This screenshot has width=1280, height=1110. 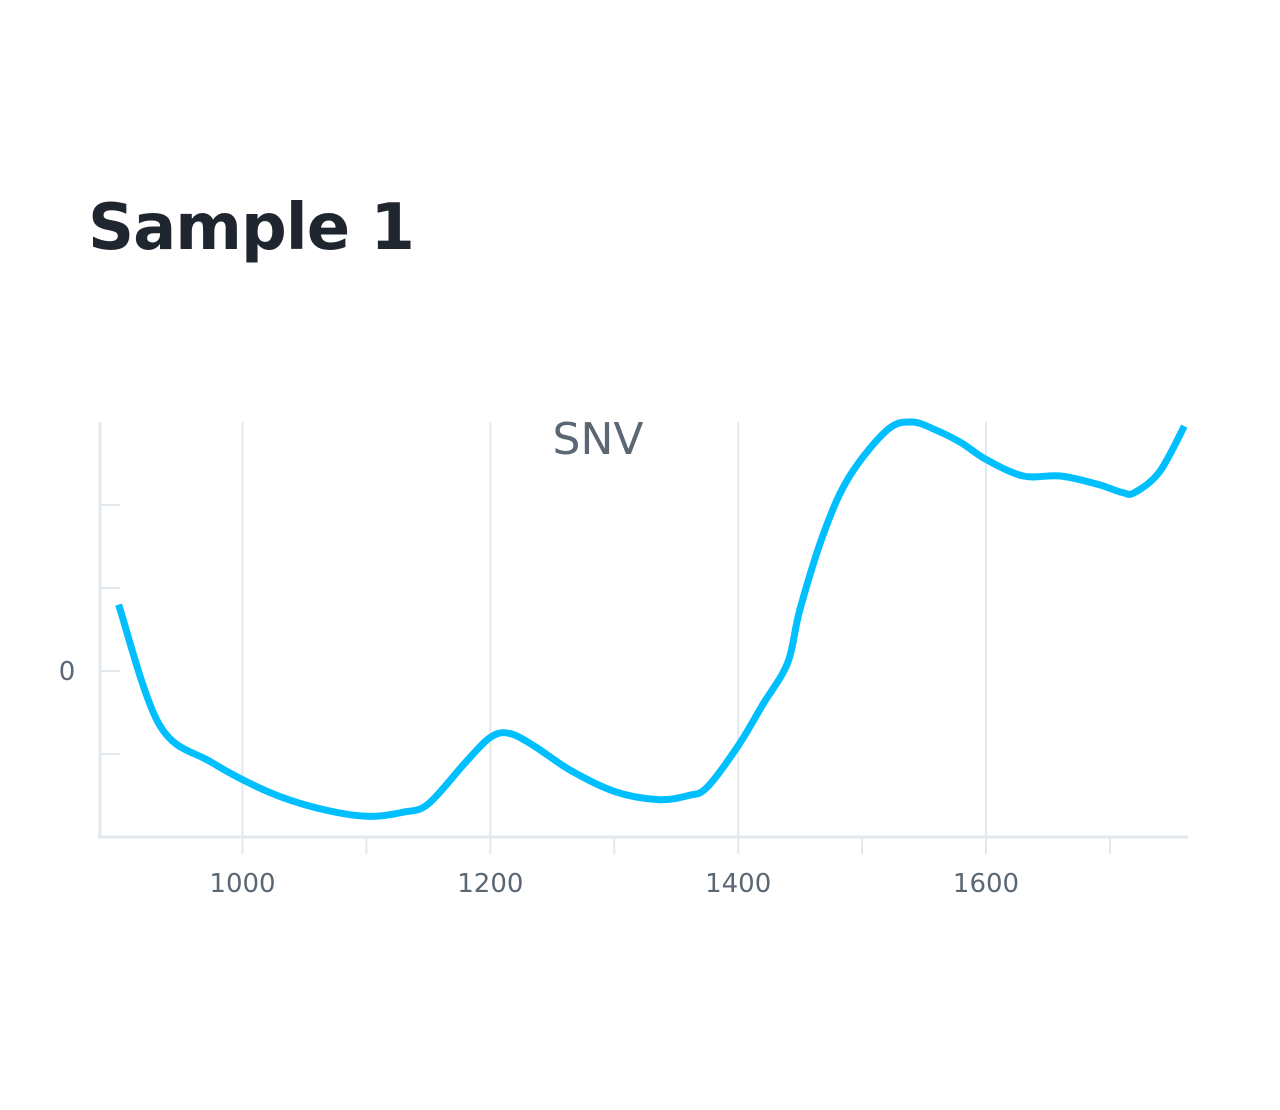 I want to click on x-tick-label: 1400, so click(x=738, y=884).